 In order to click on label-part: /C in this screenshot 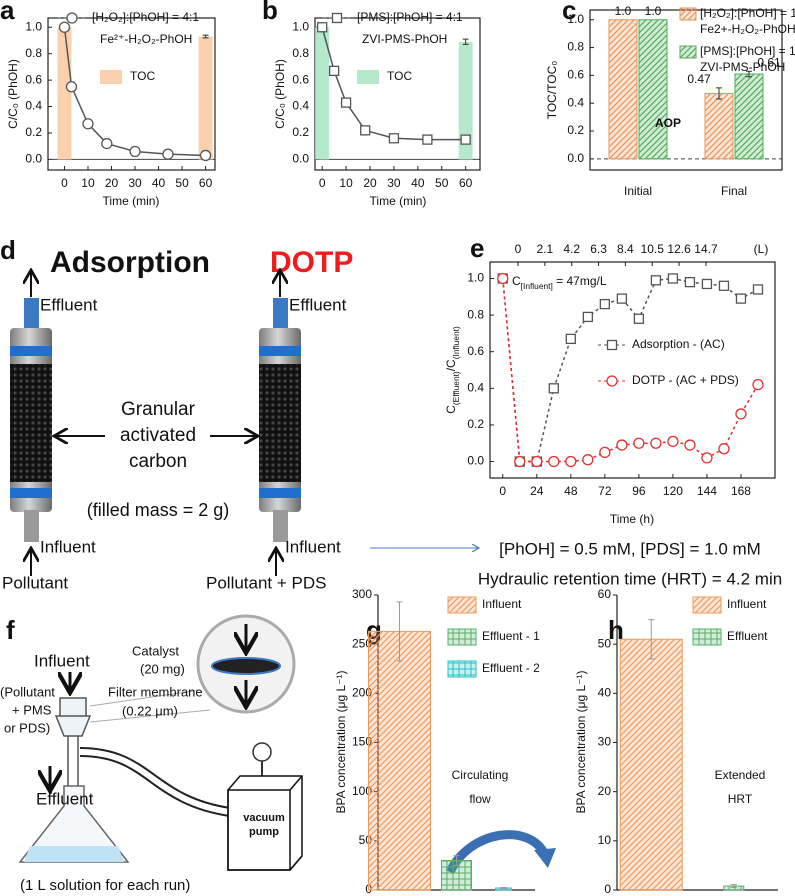, I will do `click(451, 365)`.